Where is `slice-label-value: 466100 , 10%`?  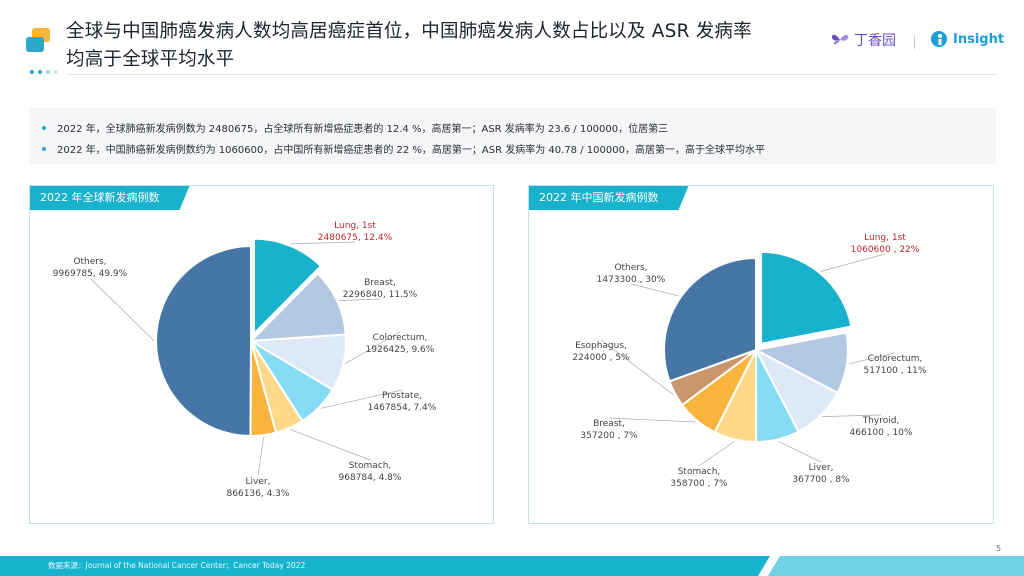
slice-label-value: 466100 , 10% is located at coordinates (881, 433).